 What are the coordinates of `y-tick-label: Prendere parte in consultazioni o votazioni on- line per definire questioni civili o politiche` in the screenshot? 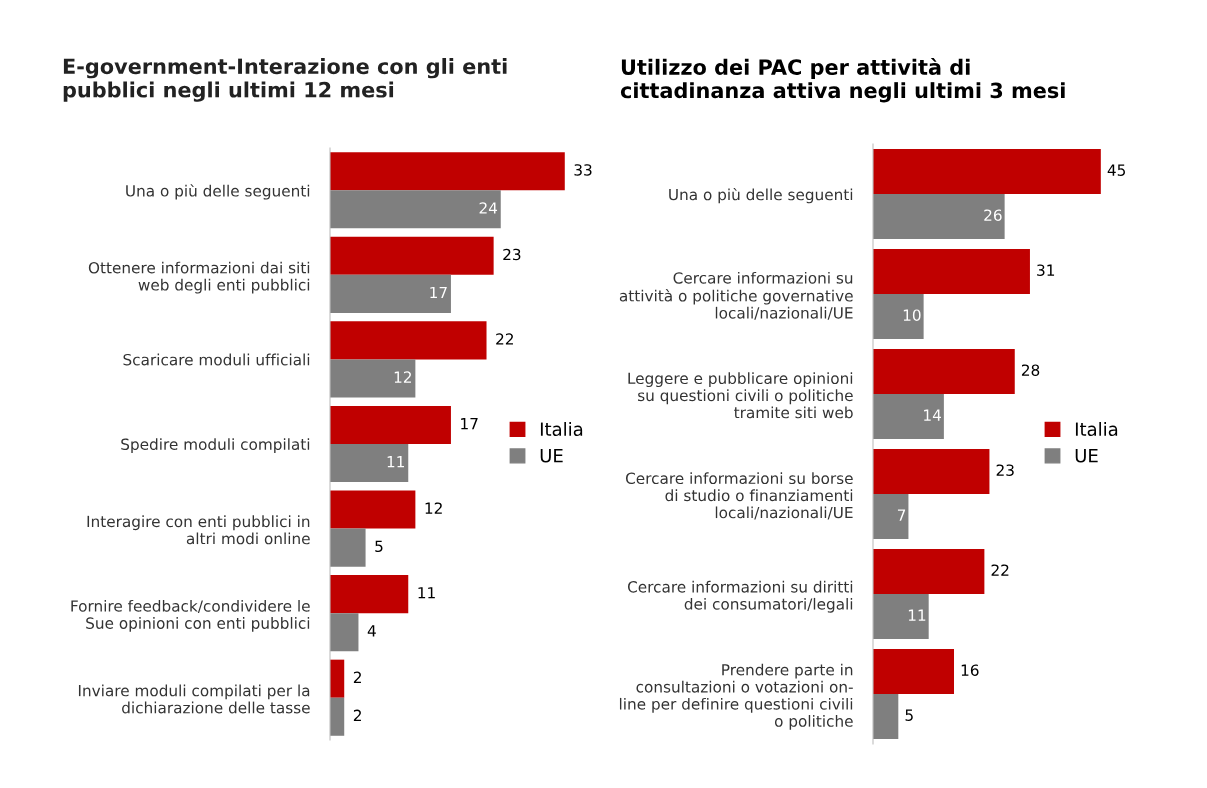 It's located at (736, 696).